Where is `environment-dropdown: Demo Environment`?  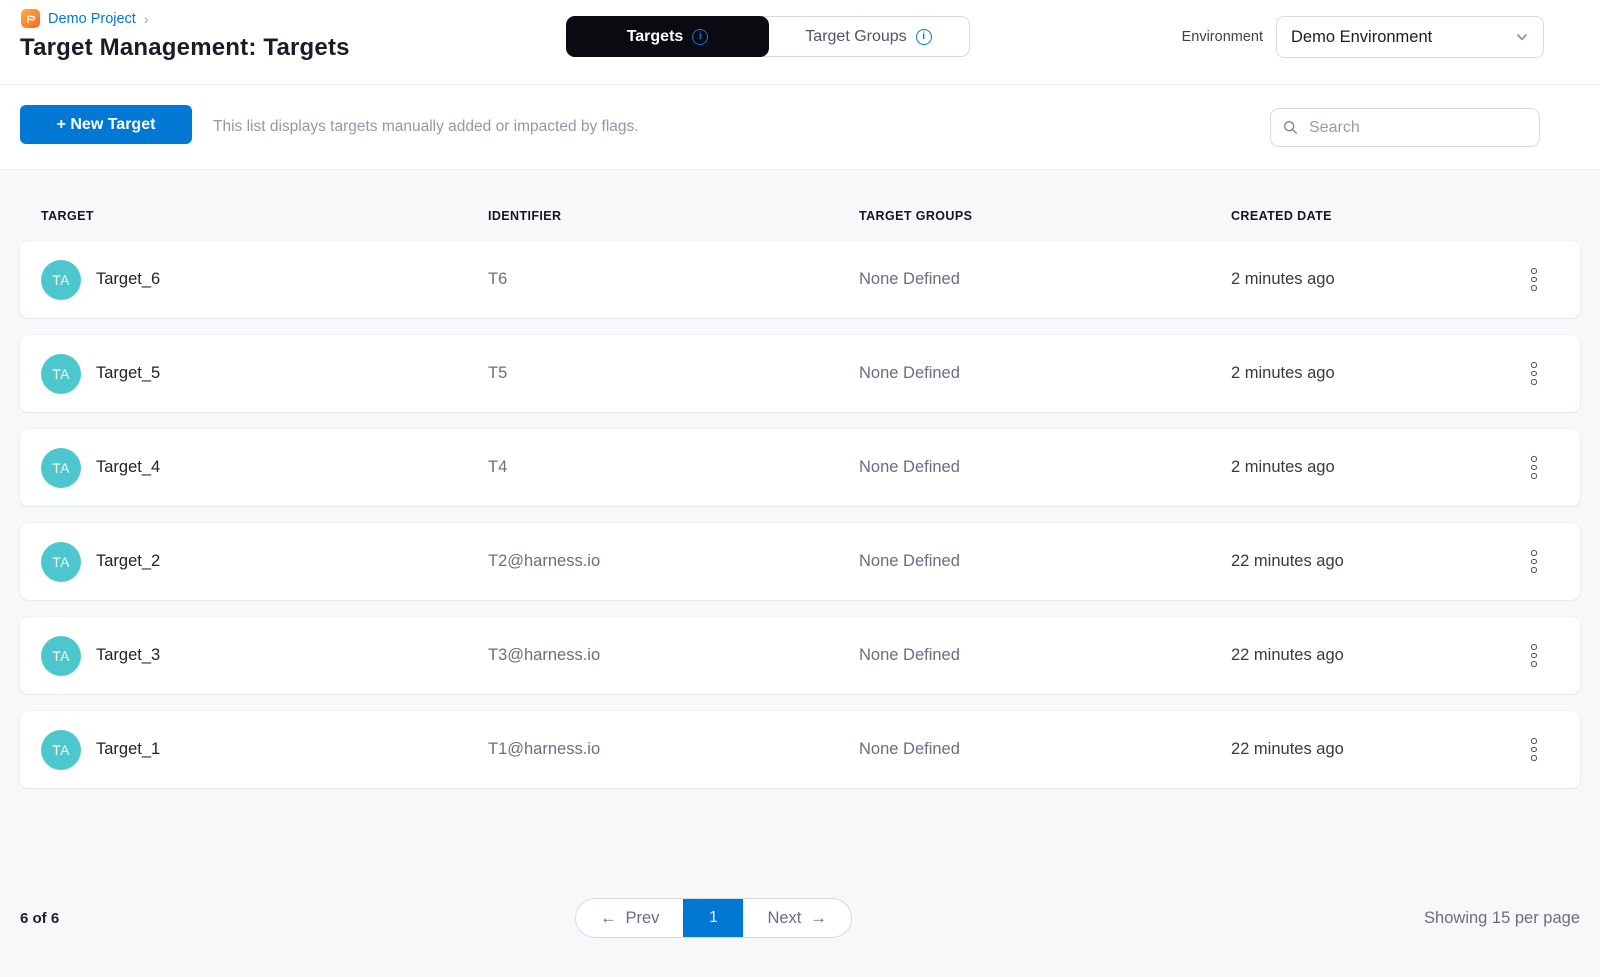 environment-dropdown: Demo Environment is located at coordinates (1410, 37).